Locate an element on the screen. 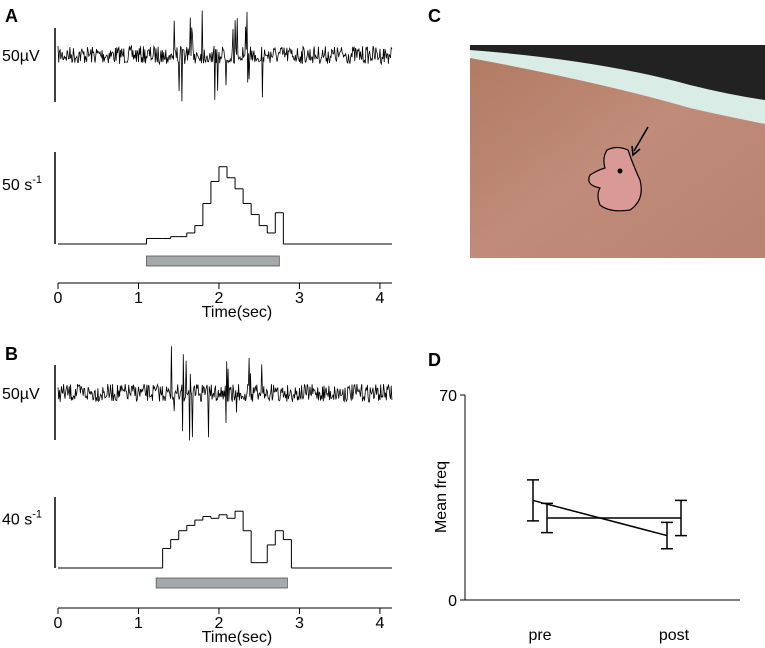 Image resolution: width=765 pixels, height=648 pixels. arrow-head is located at coordinates (636, 151).